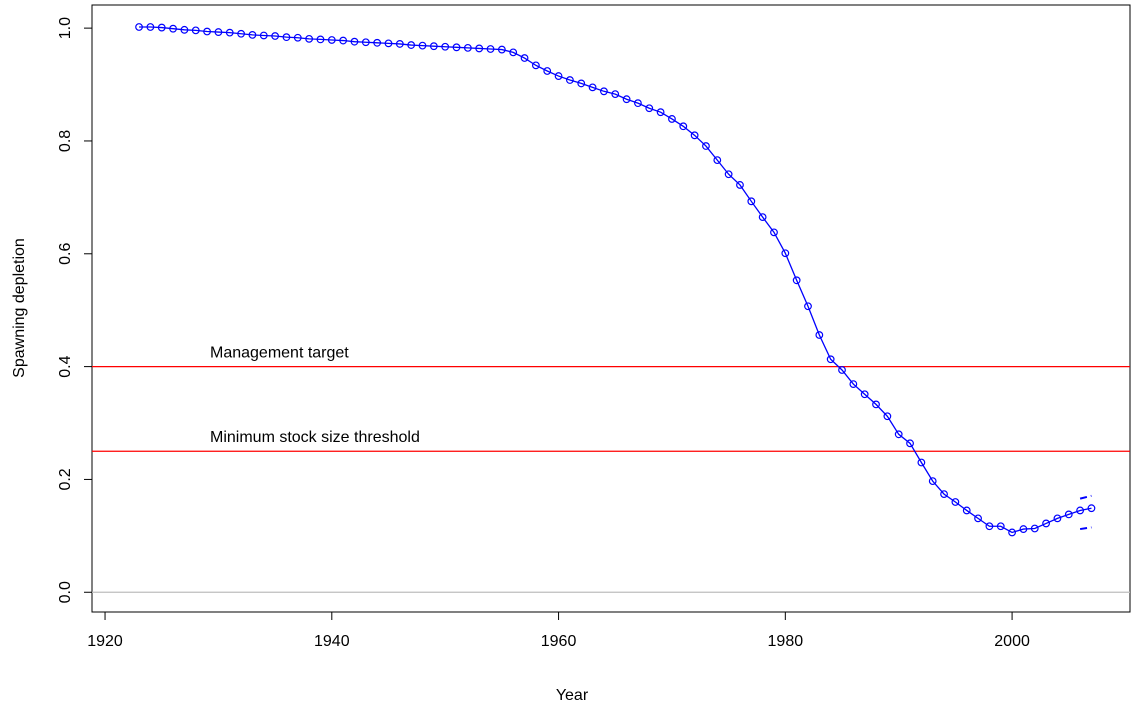 The height and width of the screenshot is (717, 1145). Describe the element at coordinates (65, 479) in the screenshot. I see `y-tick-label: 0.2` at that location.